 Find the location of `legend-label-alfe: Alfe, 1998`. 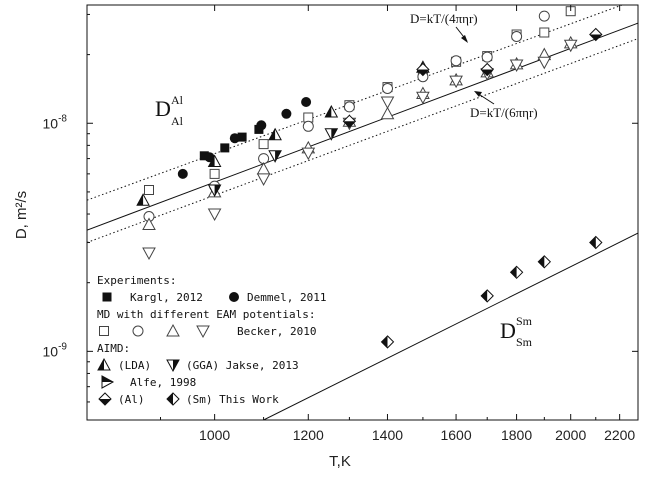

legend-label-alfe: Alfe, 1998 is located at coordinates (163, 382).